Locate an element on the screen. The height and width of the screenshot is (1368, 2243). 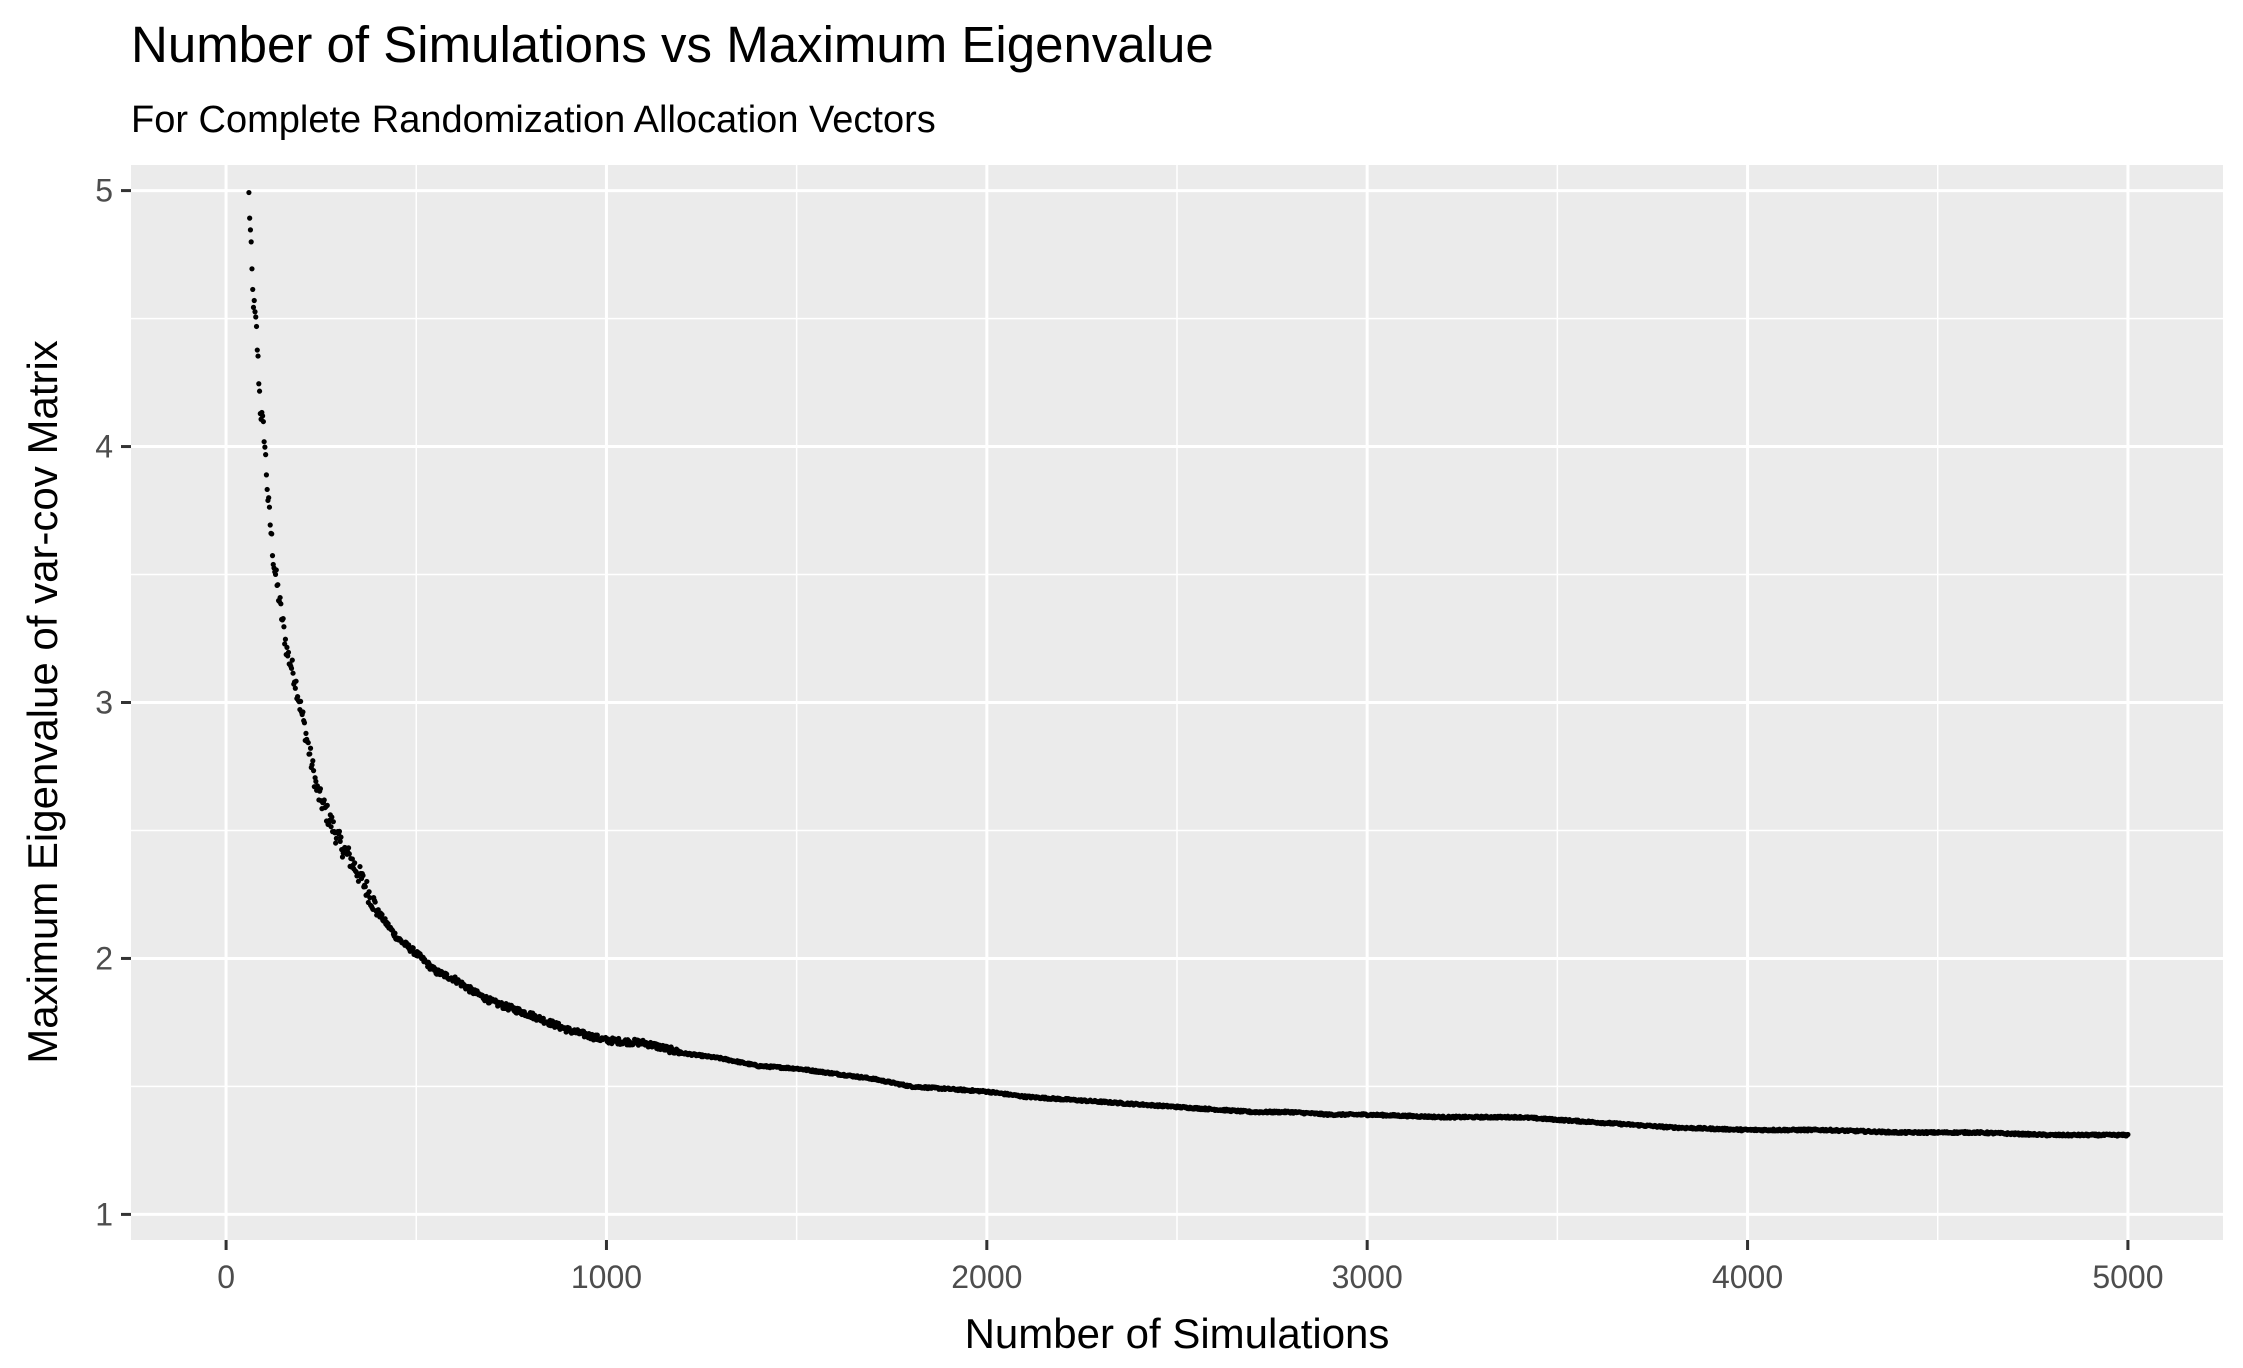
x-tick-label: 2000 is located at coordinates (986, 1277).